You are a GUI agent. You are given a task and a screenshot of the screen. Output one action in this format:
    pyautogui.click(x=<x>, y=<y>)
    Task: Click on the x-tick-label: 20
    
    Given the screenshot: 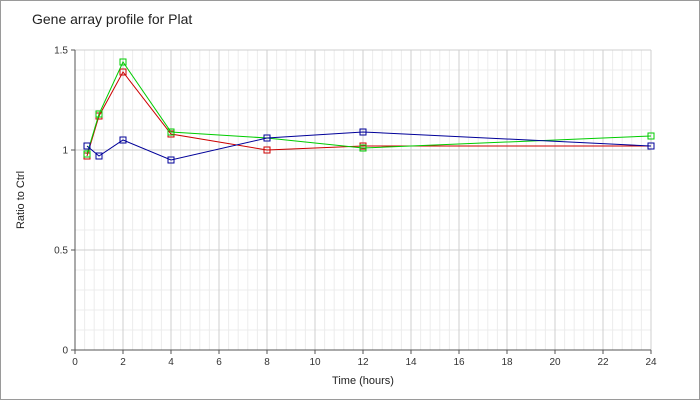 What is the action you would take?
    pyautogui.click(x=555, y=362)
    